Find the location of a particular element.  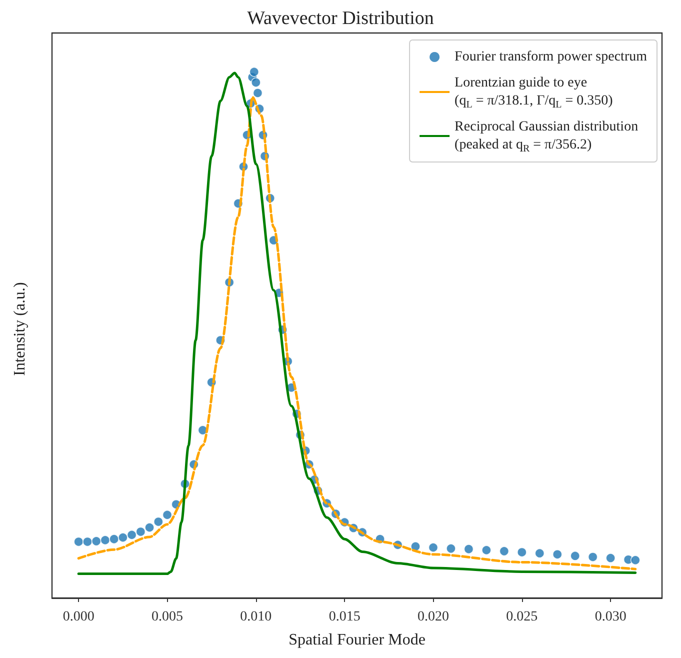

x-tick-label: 0.030 is located at coordinates (610, 617).